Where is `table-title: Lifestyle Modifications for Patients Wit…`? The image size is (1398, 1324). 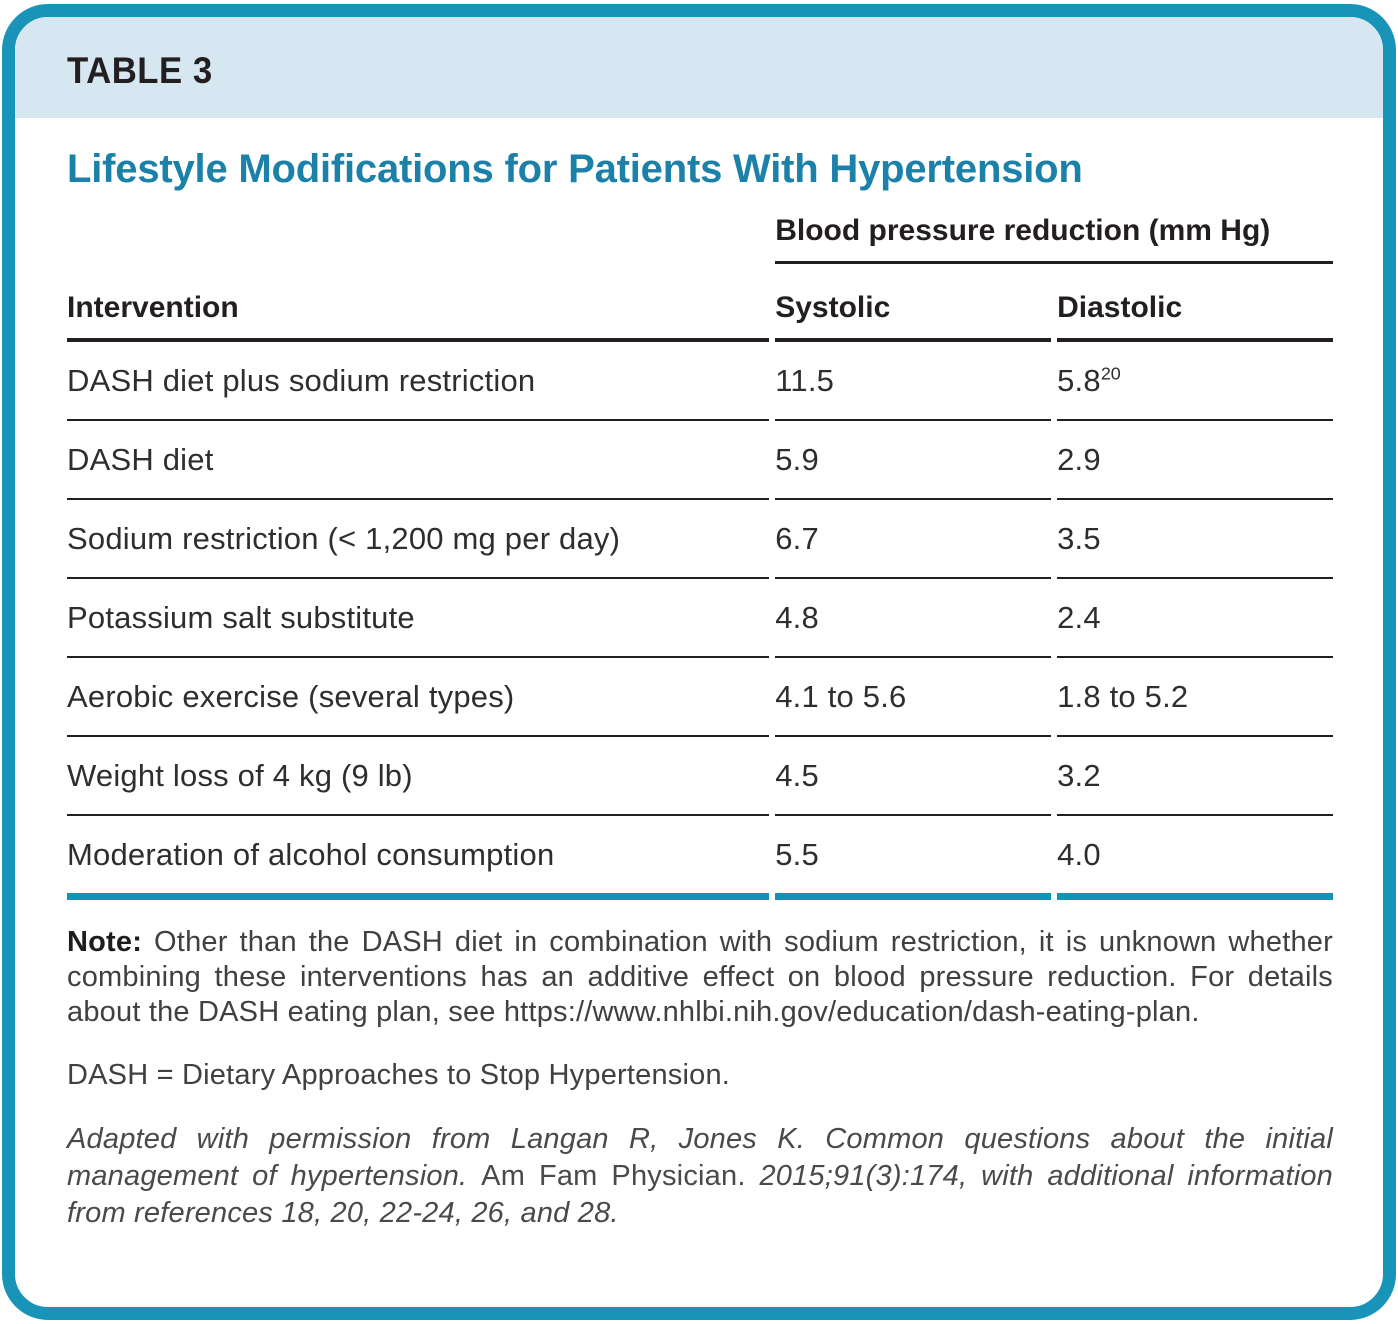 table-title: Lifestyle Modifications for Patients Wit… is located at coordinates (575, 169).